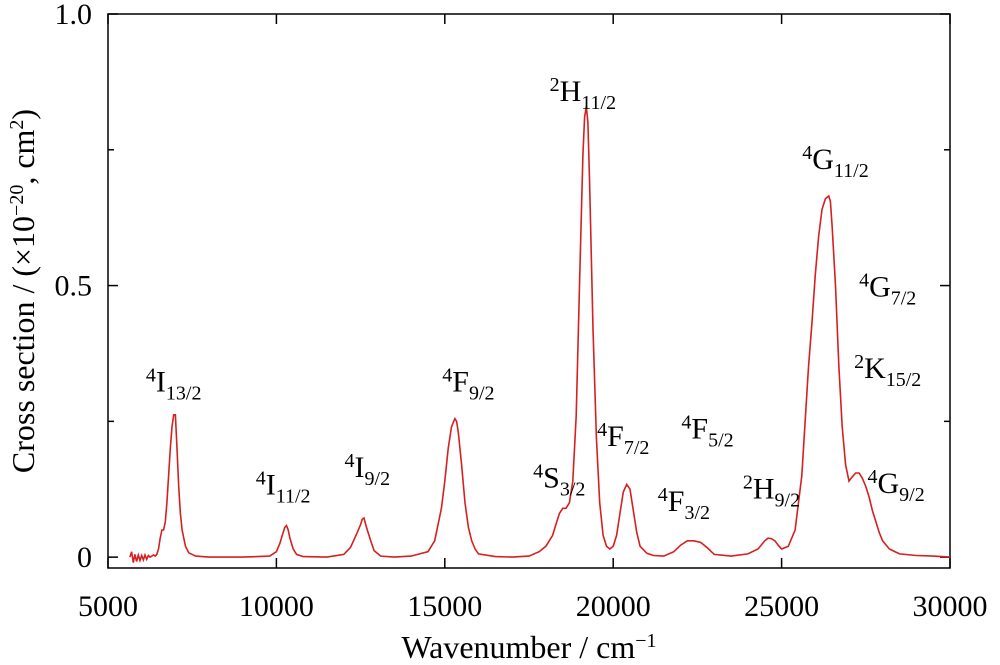 This screenshot has height=665, width=1000. Describe the element at coordinates (528, 647) in the screenshot. I see `x-axis-title: Wavenumber / cm−1` at that location.